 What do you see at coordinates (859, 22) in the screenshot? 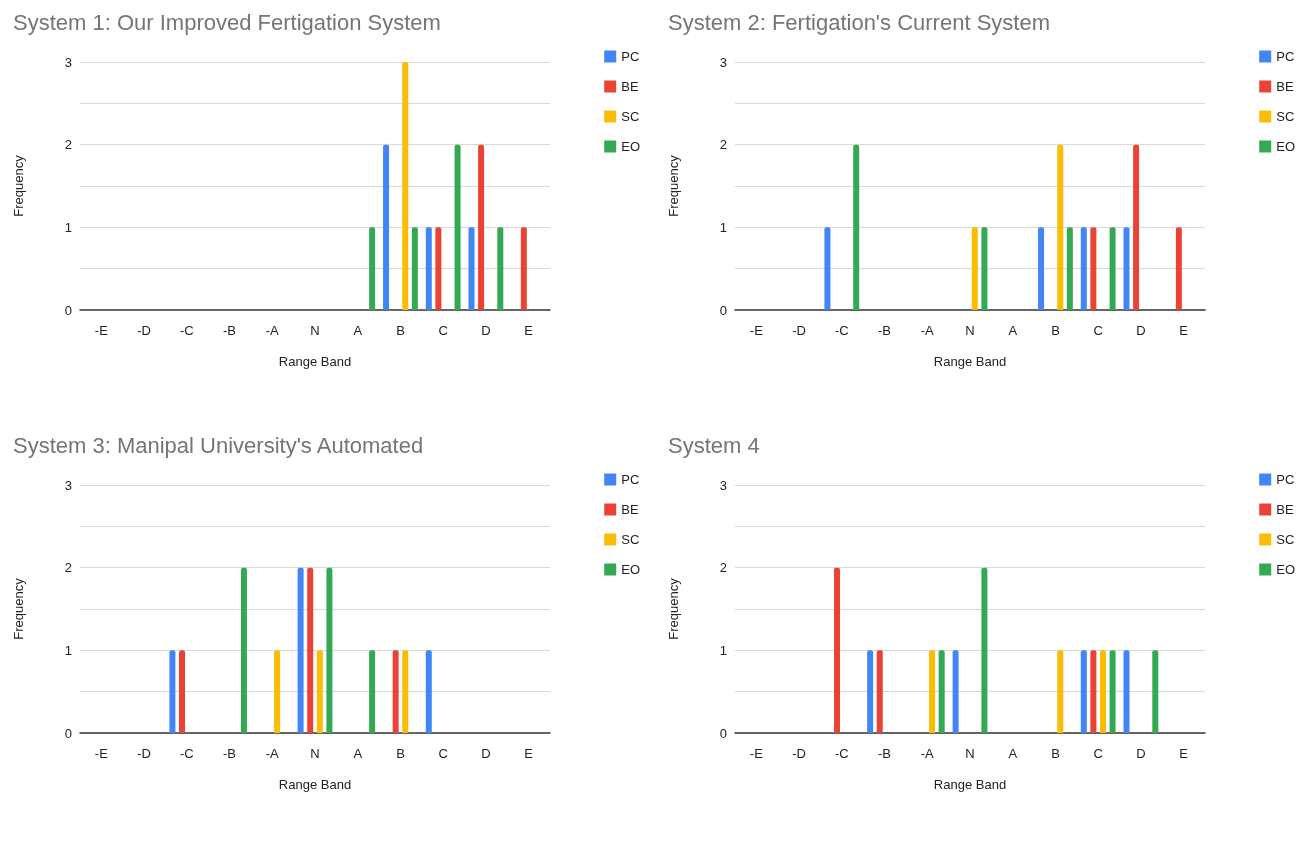
I see `chart-title: System 2: Fertigation's Current System` at bounding box center [859, 22].